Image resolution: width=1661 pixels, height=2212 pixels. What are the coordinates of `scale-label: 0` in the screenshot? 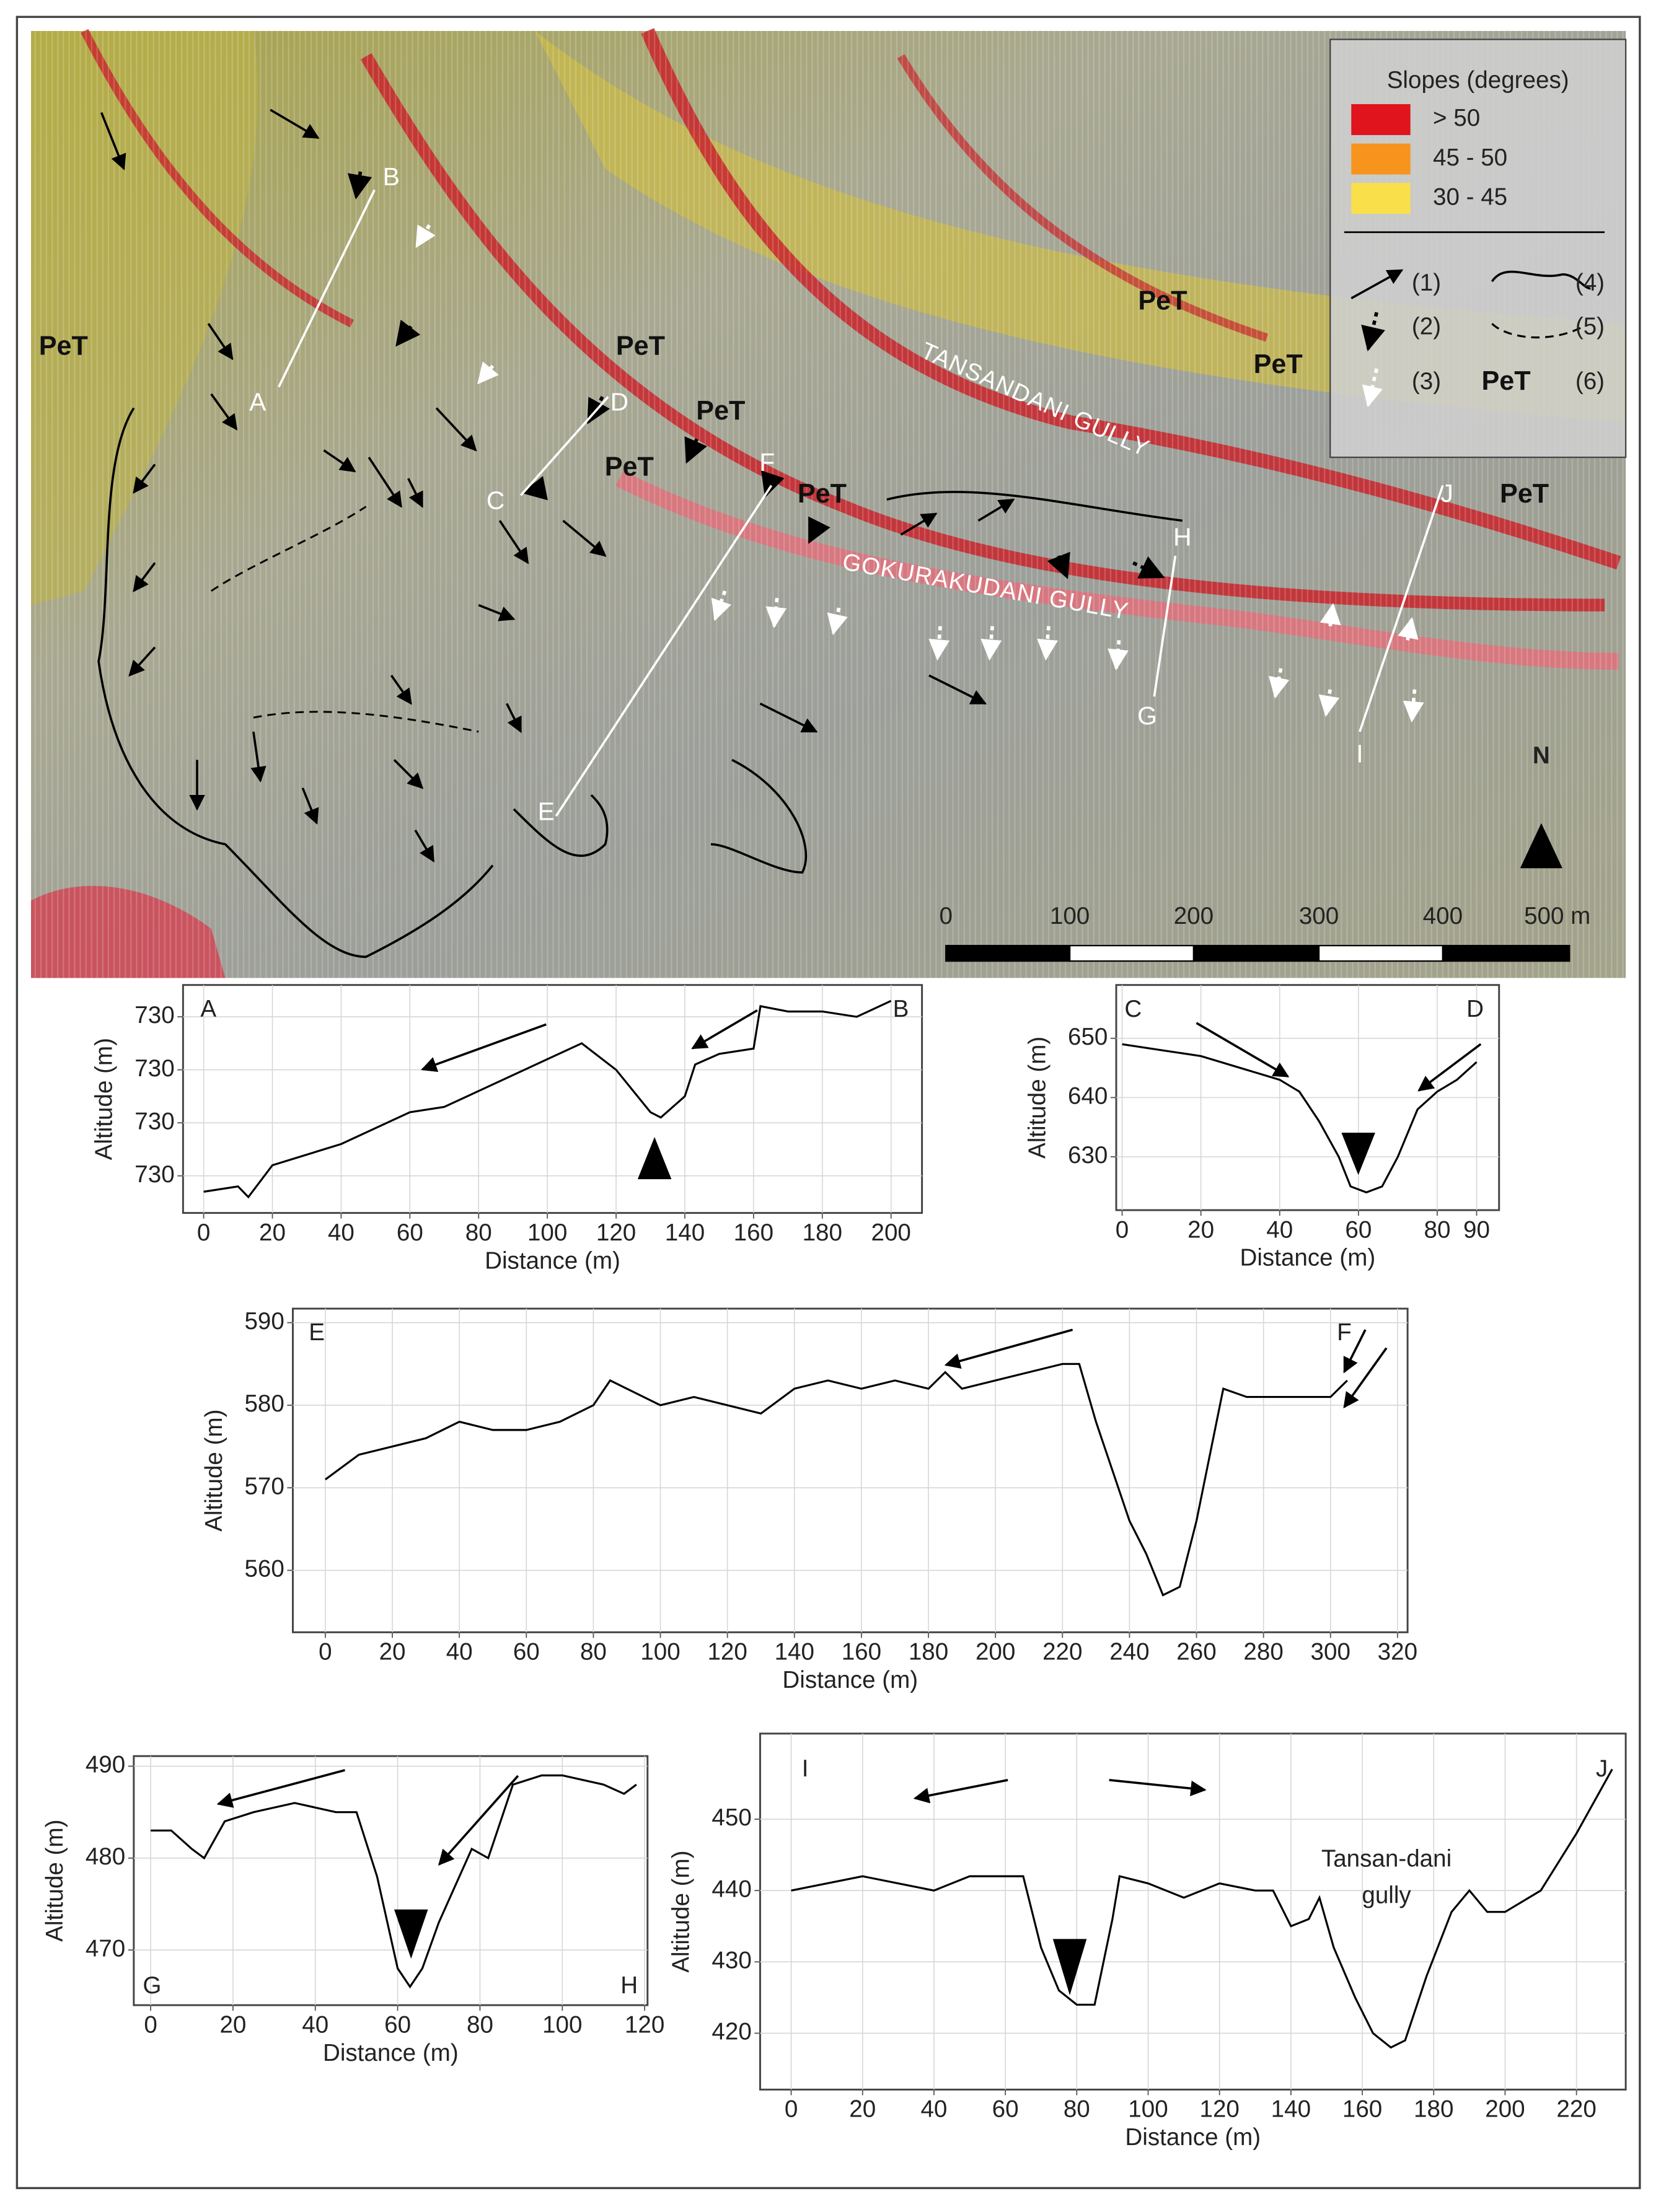 It's located at (945, 916).